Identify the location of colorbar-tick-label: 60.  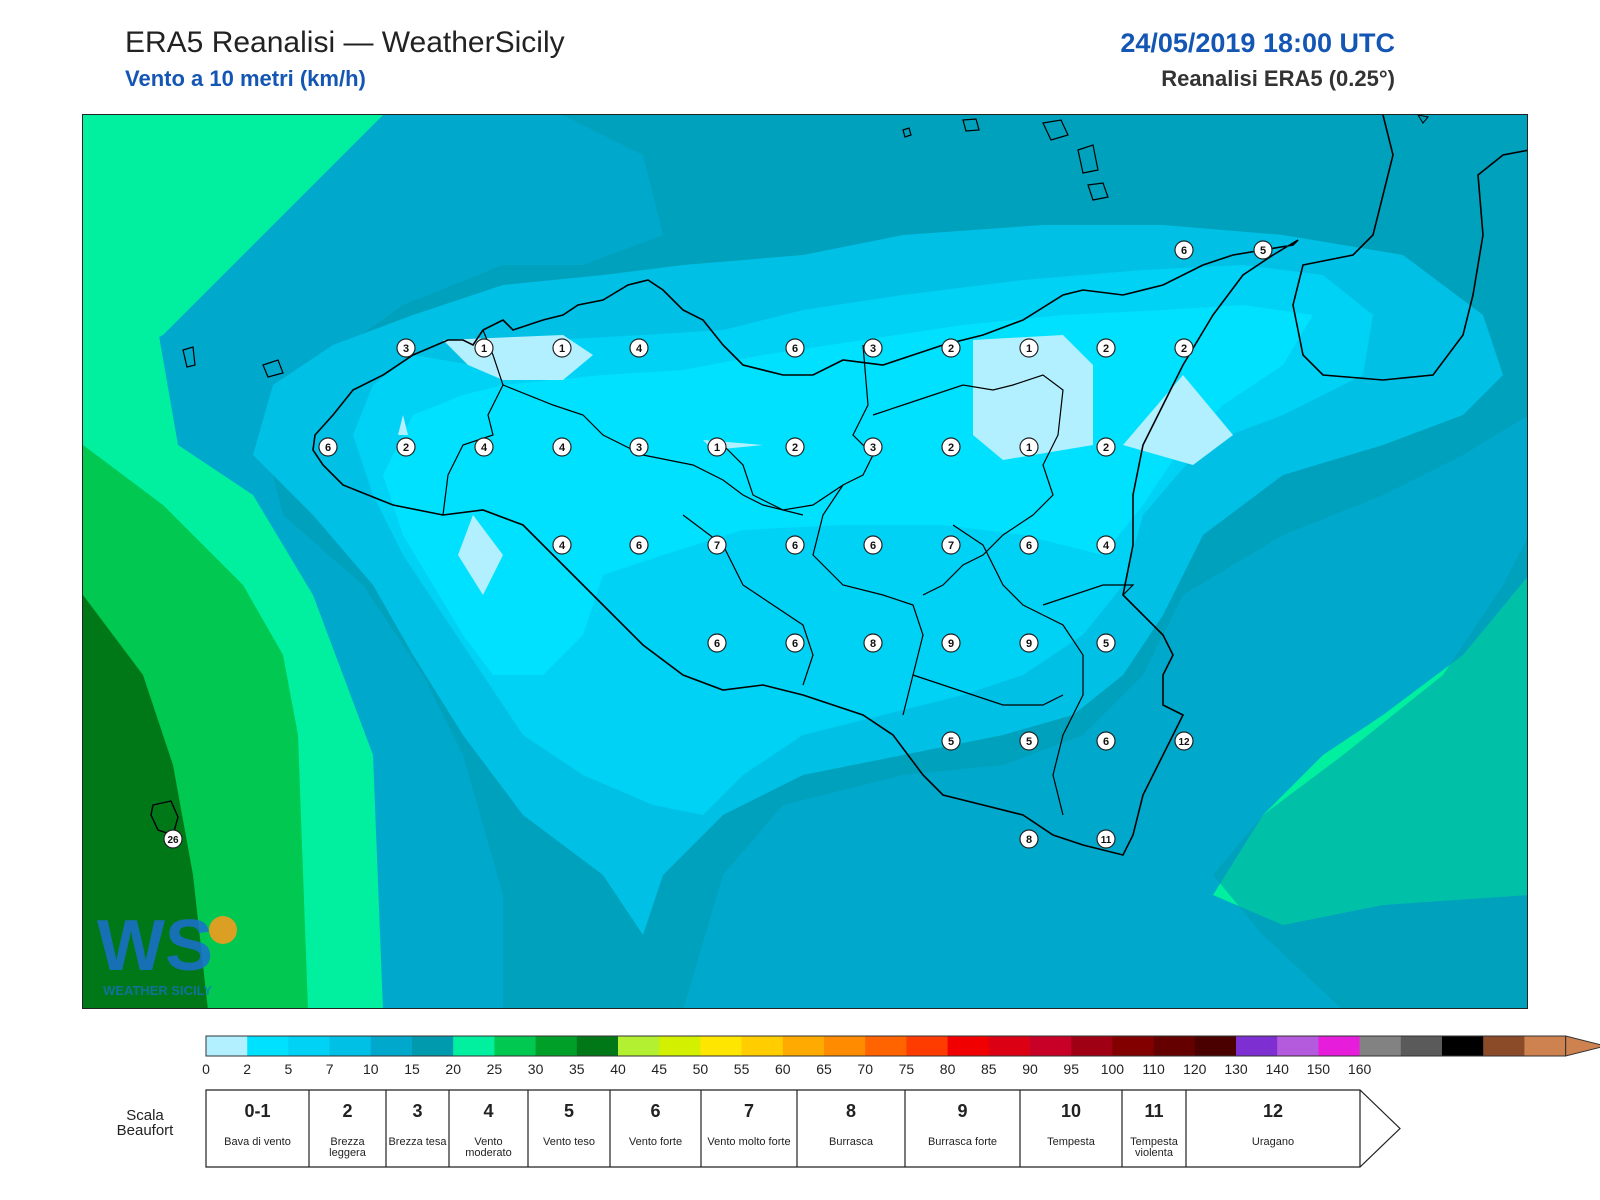
(783, 1069).